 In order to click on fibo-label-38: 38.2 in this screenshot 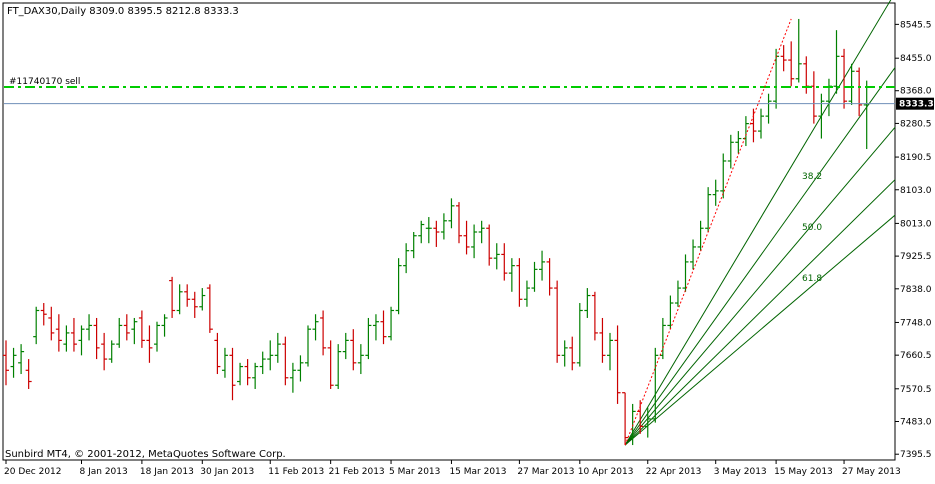, I will do `click(812, 177)`.